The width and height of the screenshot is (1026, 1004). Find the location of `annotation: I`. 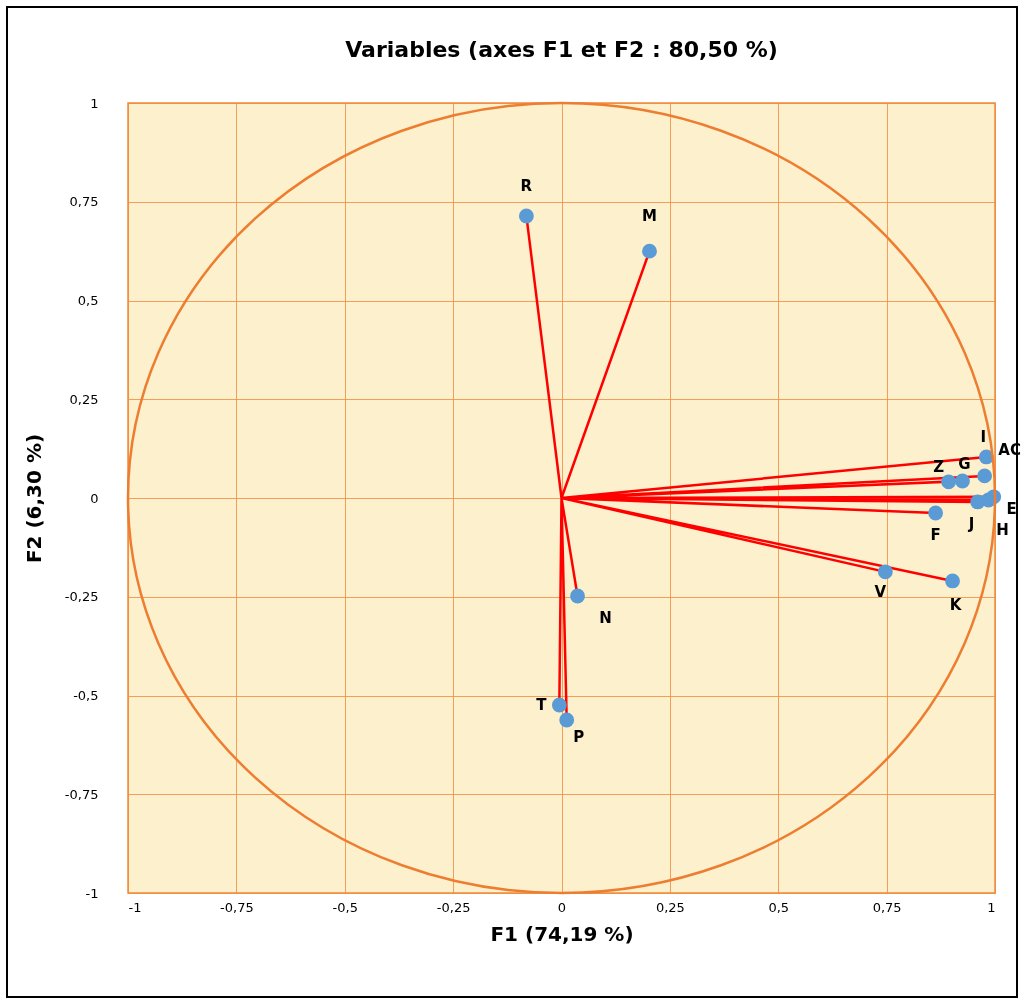

annotation: I is located at coordinates (983, 436).